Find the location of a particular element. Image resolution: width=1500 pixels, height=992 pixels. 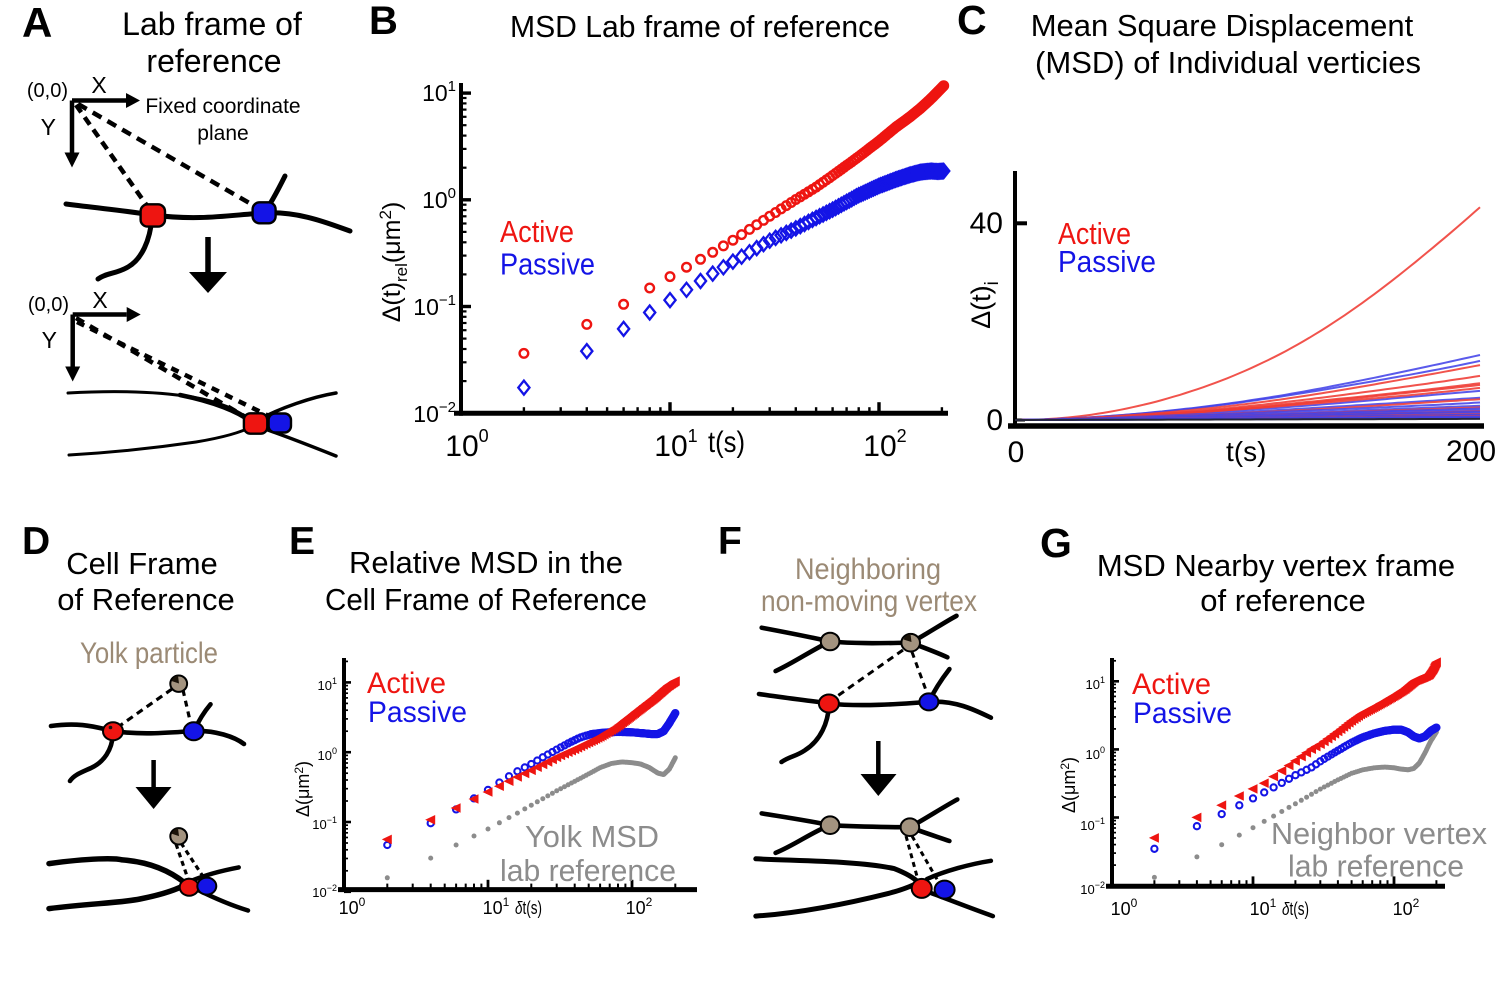

svg-text: (MSD) of Individual verticies is located at coordinates (1228, 62).